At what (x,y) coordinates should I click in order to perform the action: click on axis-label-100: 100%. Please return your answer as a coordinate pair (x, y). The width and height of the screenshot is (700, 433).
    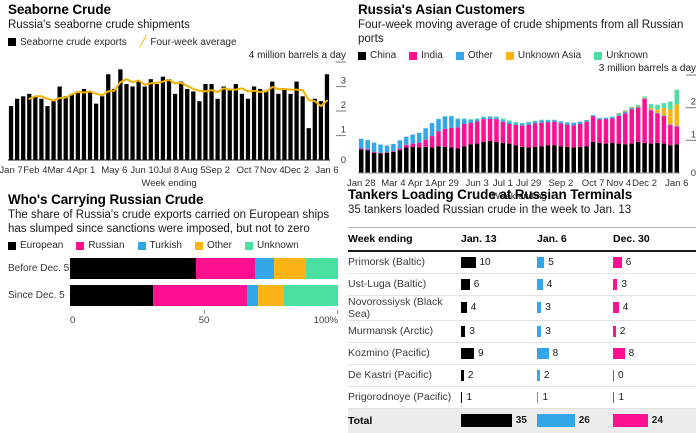
    Looking at the image, I should click on (326, 320).